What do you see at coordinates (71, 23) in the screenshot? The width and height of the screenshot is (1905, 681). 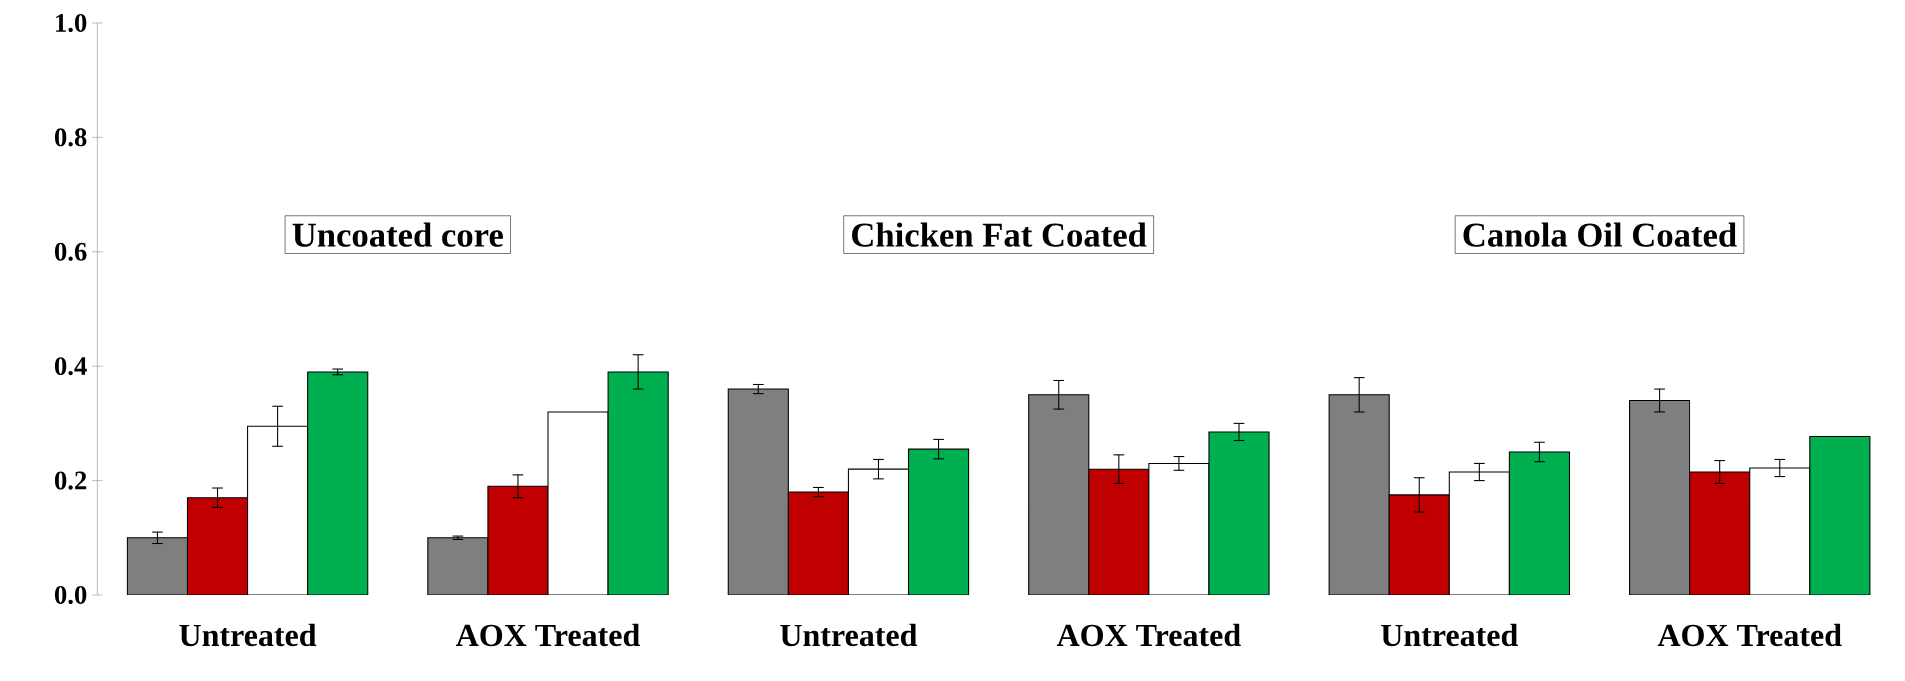 I see `y-tick-label: 1.0` at bounding box center [71, 23].